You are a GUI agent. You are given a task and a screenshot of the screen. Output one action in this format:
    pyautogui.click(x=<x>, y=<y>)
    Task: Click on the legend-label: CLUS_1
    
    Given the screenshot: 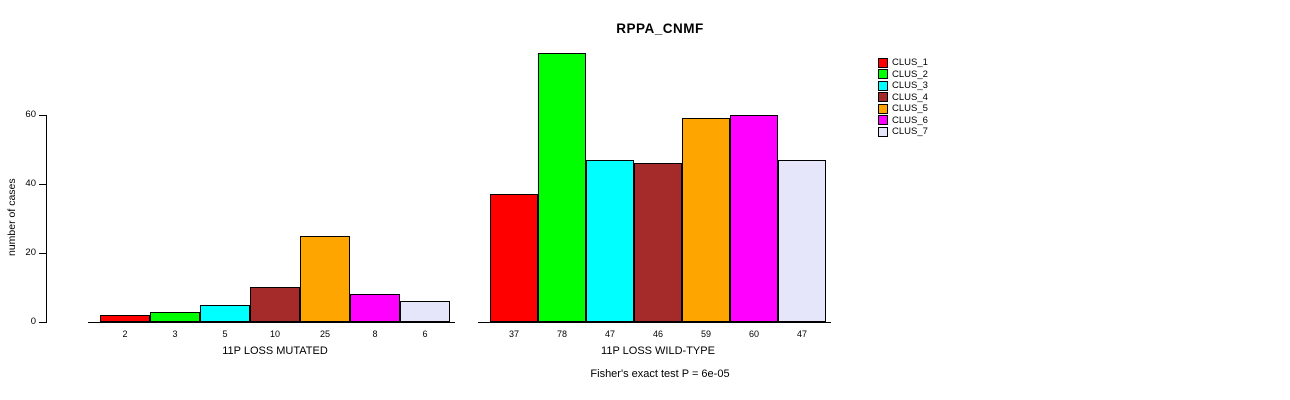 What is the action you would take?
    pyautogui.click(x=910, y=63)
    